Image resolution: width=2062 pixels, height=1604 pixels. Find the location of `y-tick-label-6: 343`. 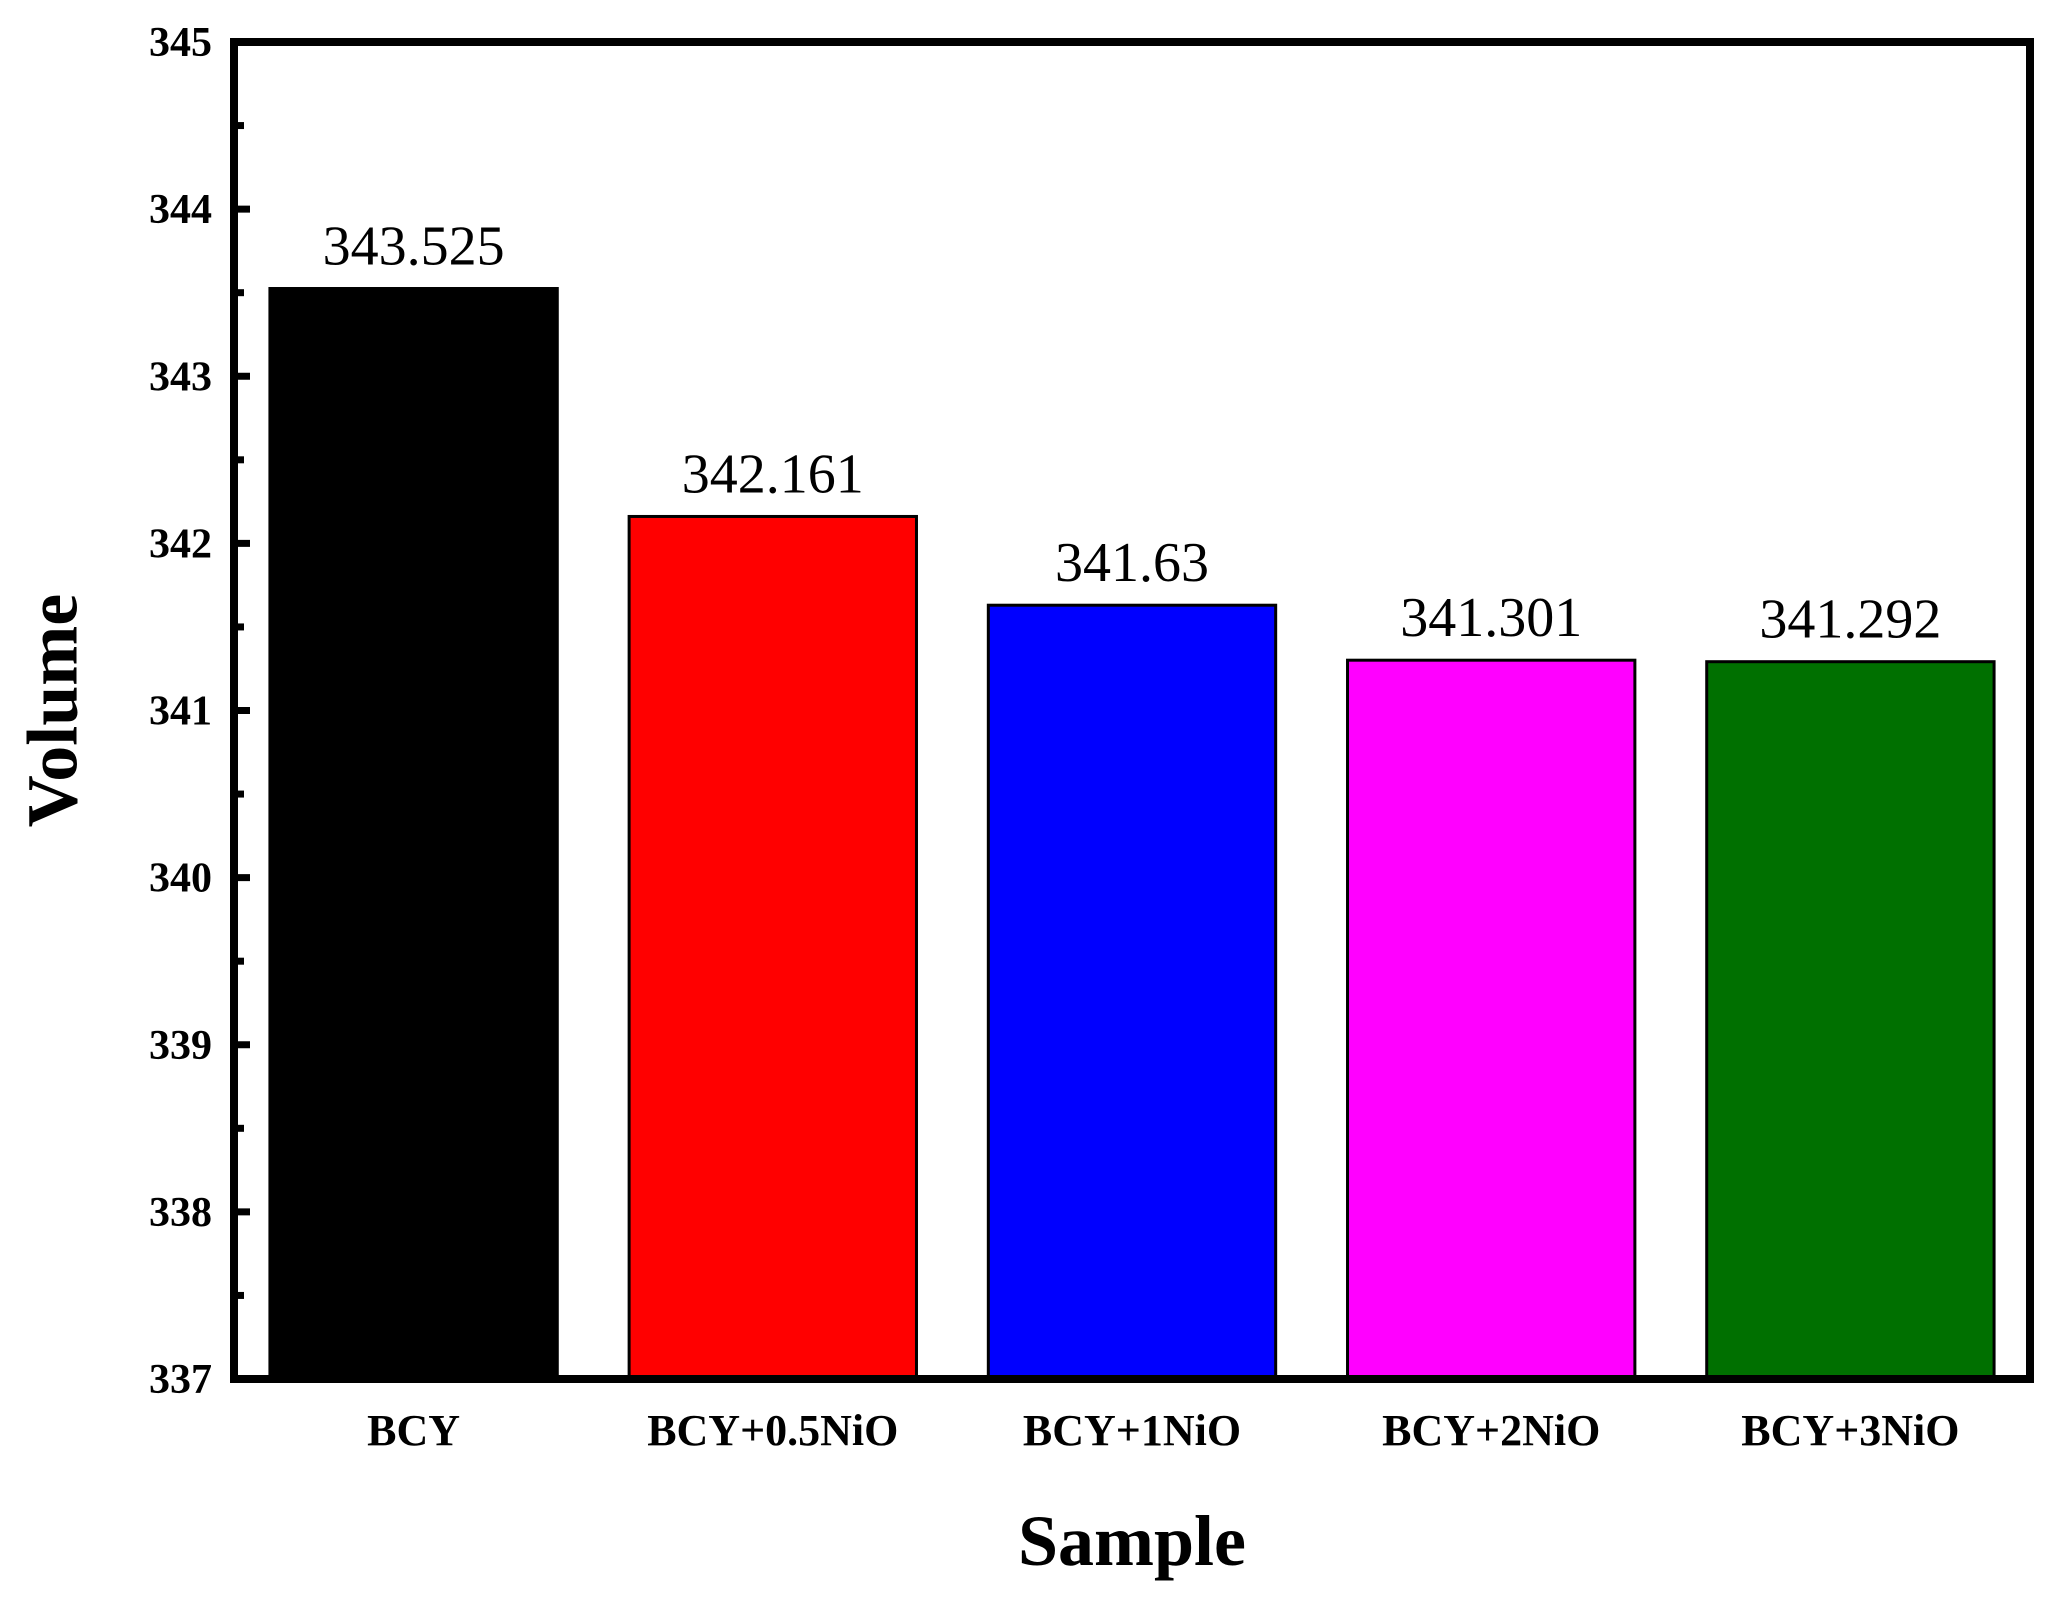

y-tick-label-6: 343 is located at coordinates (180, 377).